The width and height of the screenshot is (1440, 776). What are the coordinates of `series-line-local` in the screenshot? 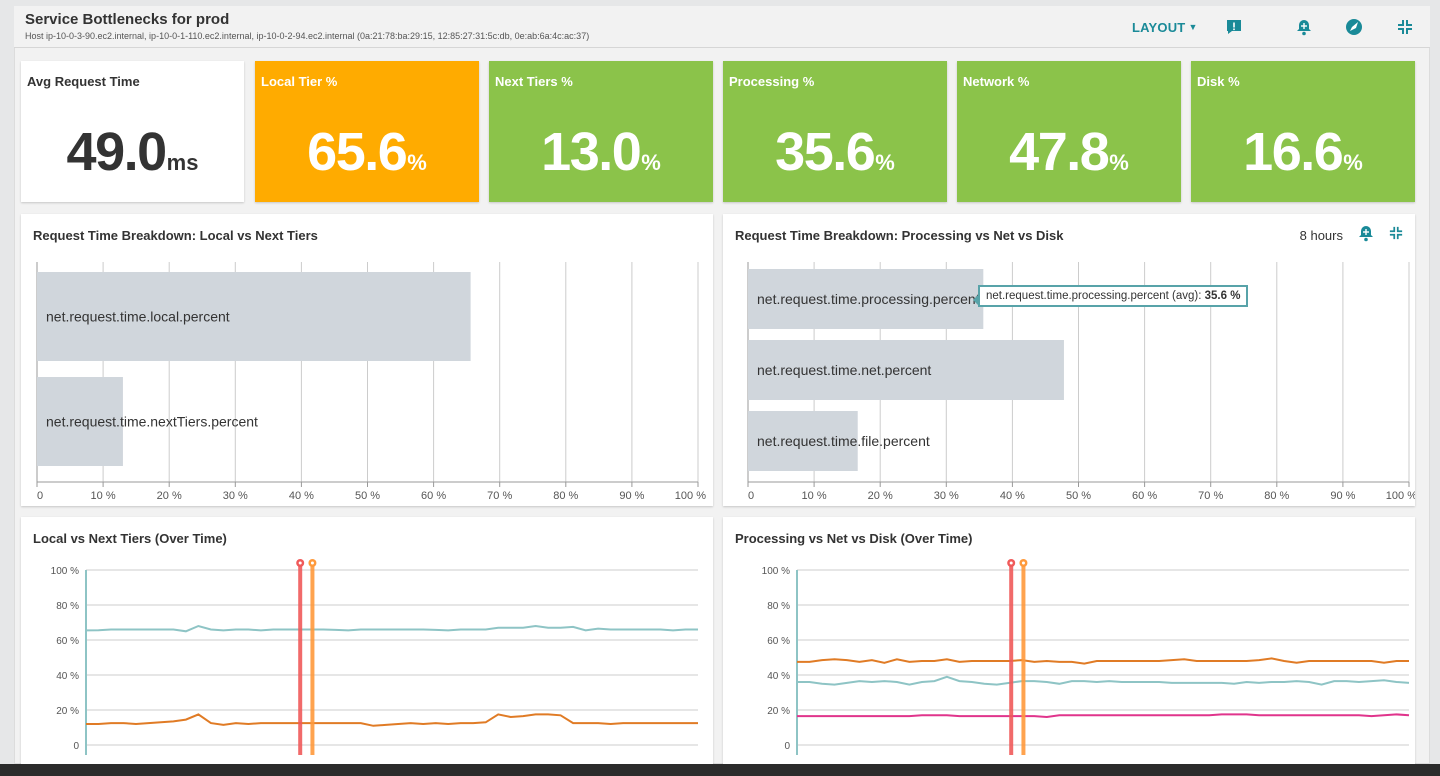 It's located at (391, 628).